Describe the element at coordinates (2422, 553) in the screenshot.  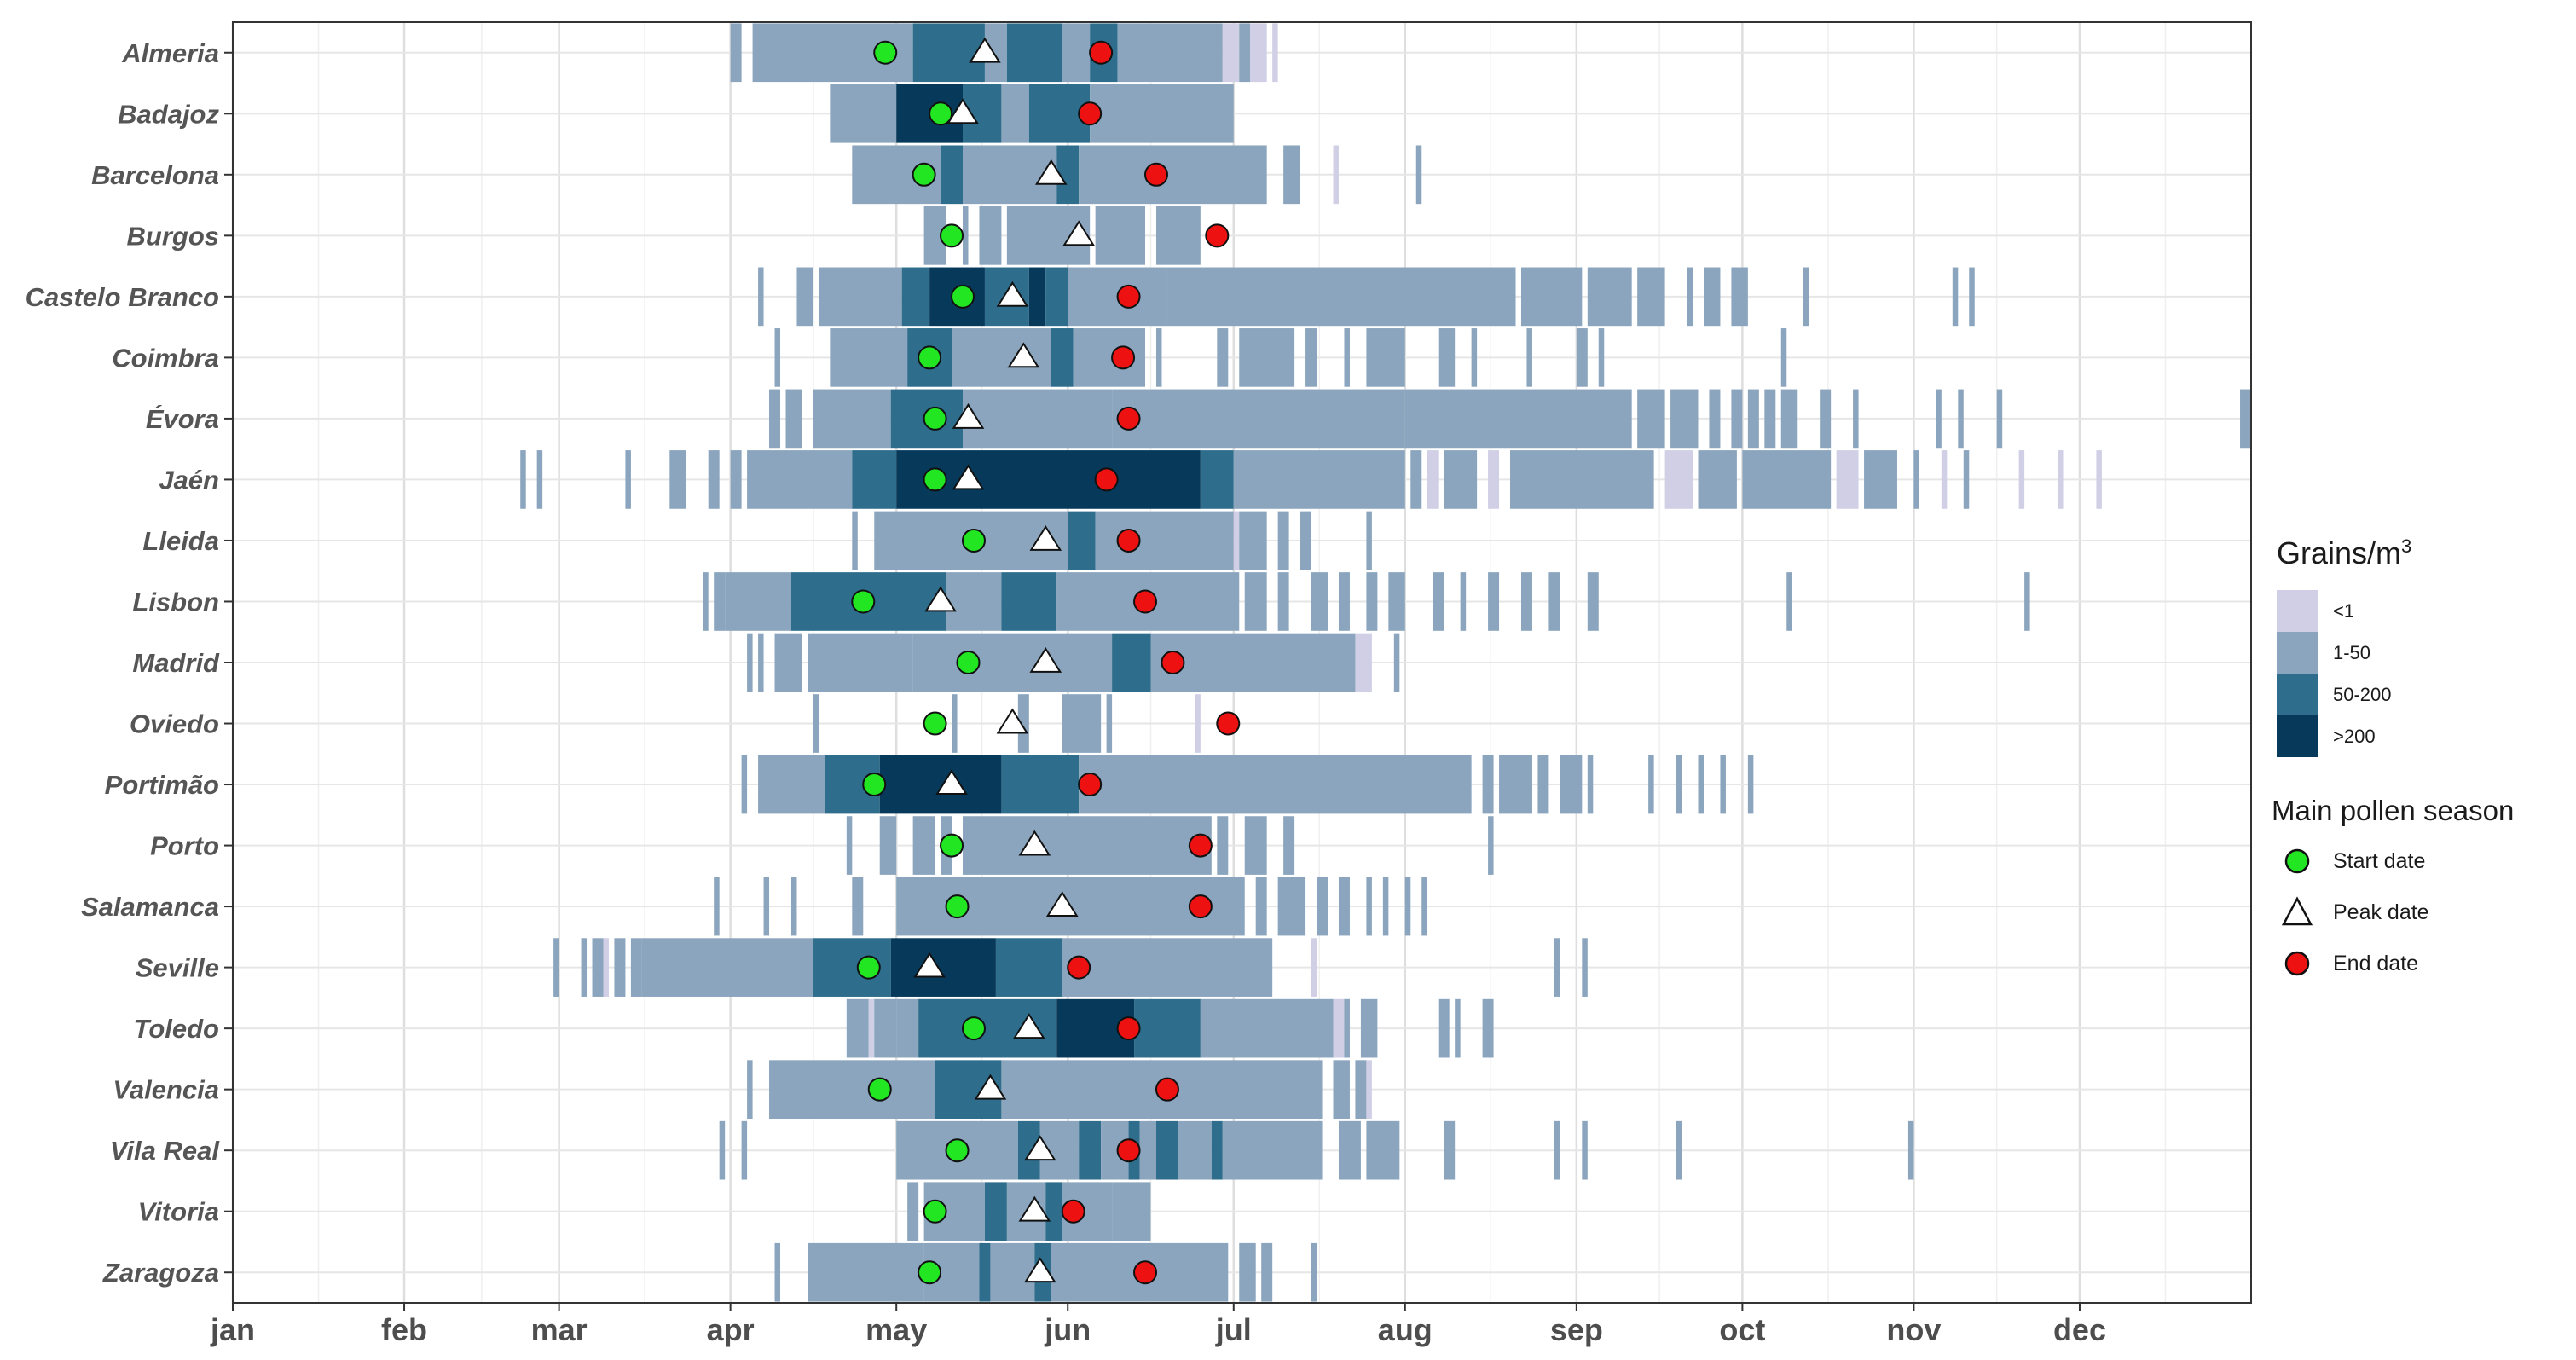
I see `legend-concentration-title: Grains/m3` at that location.